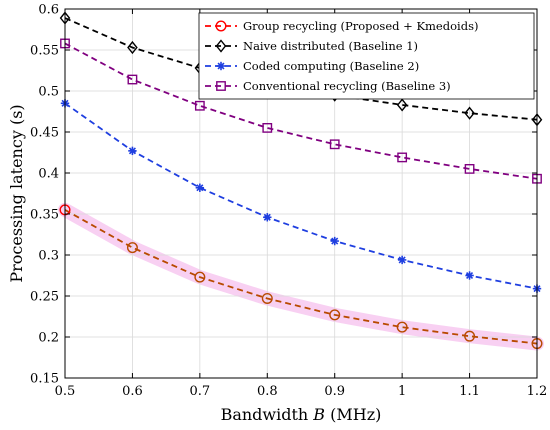 Image resolution: width=550 pixels, height=430 pixels. What do you see at coordinates (44, 215) in the screenshot?
I see `y-tick-label: 0.35` at bounding box center [44, 215].